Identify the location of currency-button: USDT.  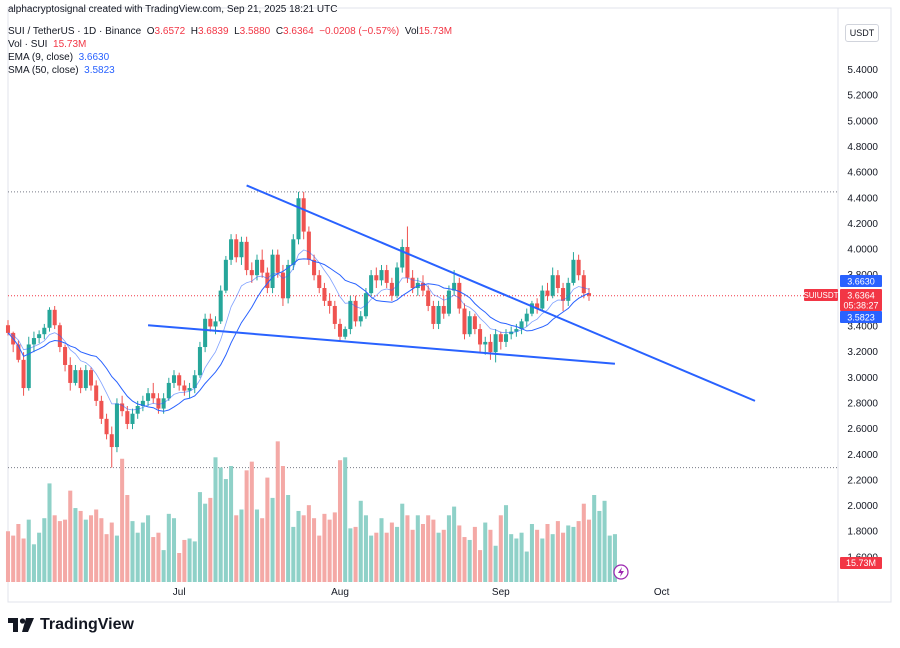
(862, 33).